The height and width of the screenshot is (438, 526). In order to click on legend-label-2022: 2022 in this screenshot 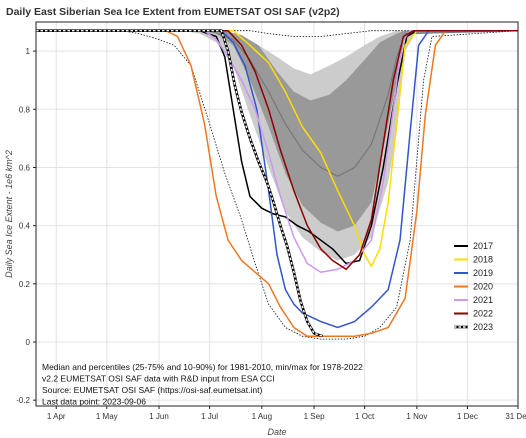, I will do `click(483, 314)`.